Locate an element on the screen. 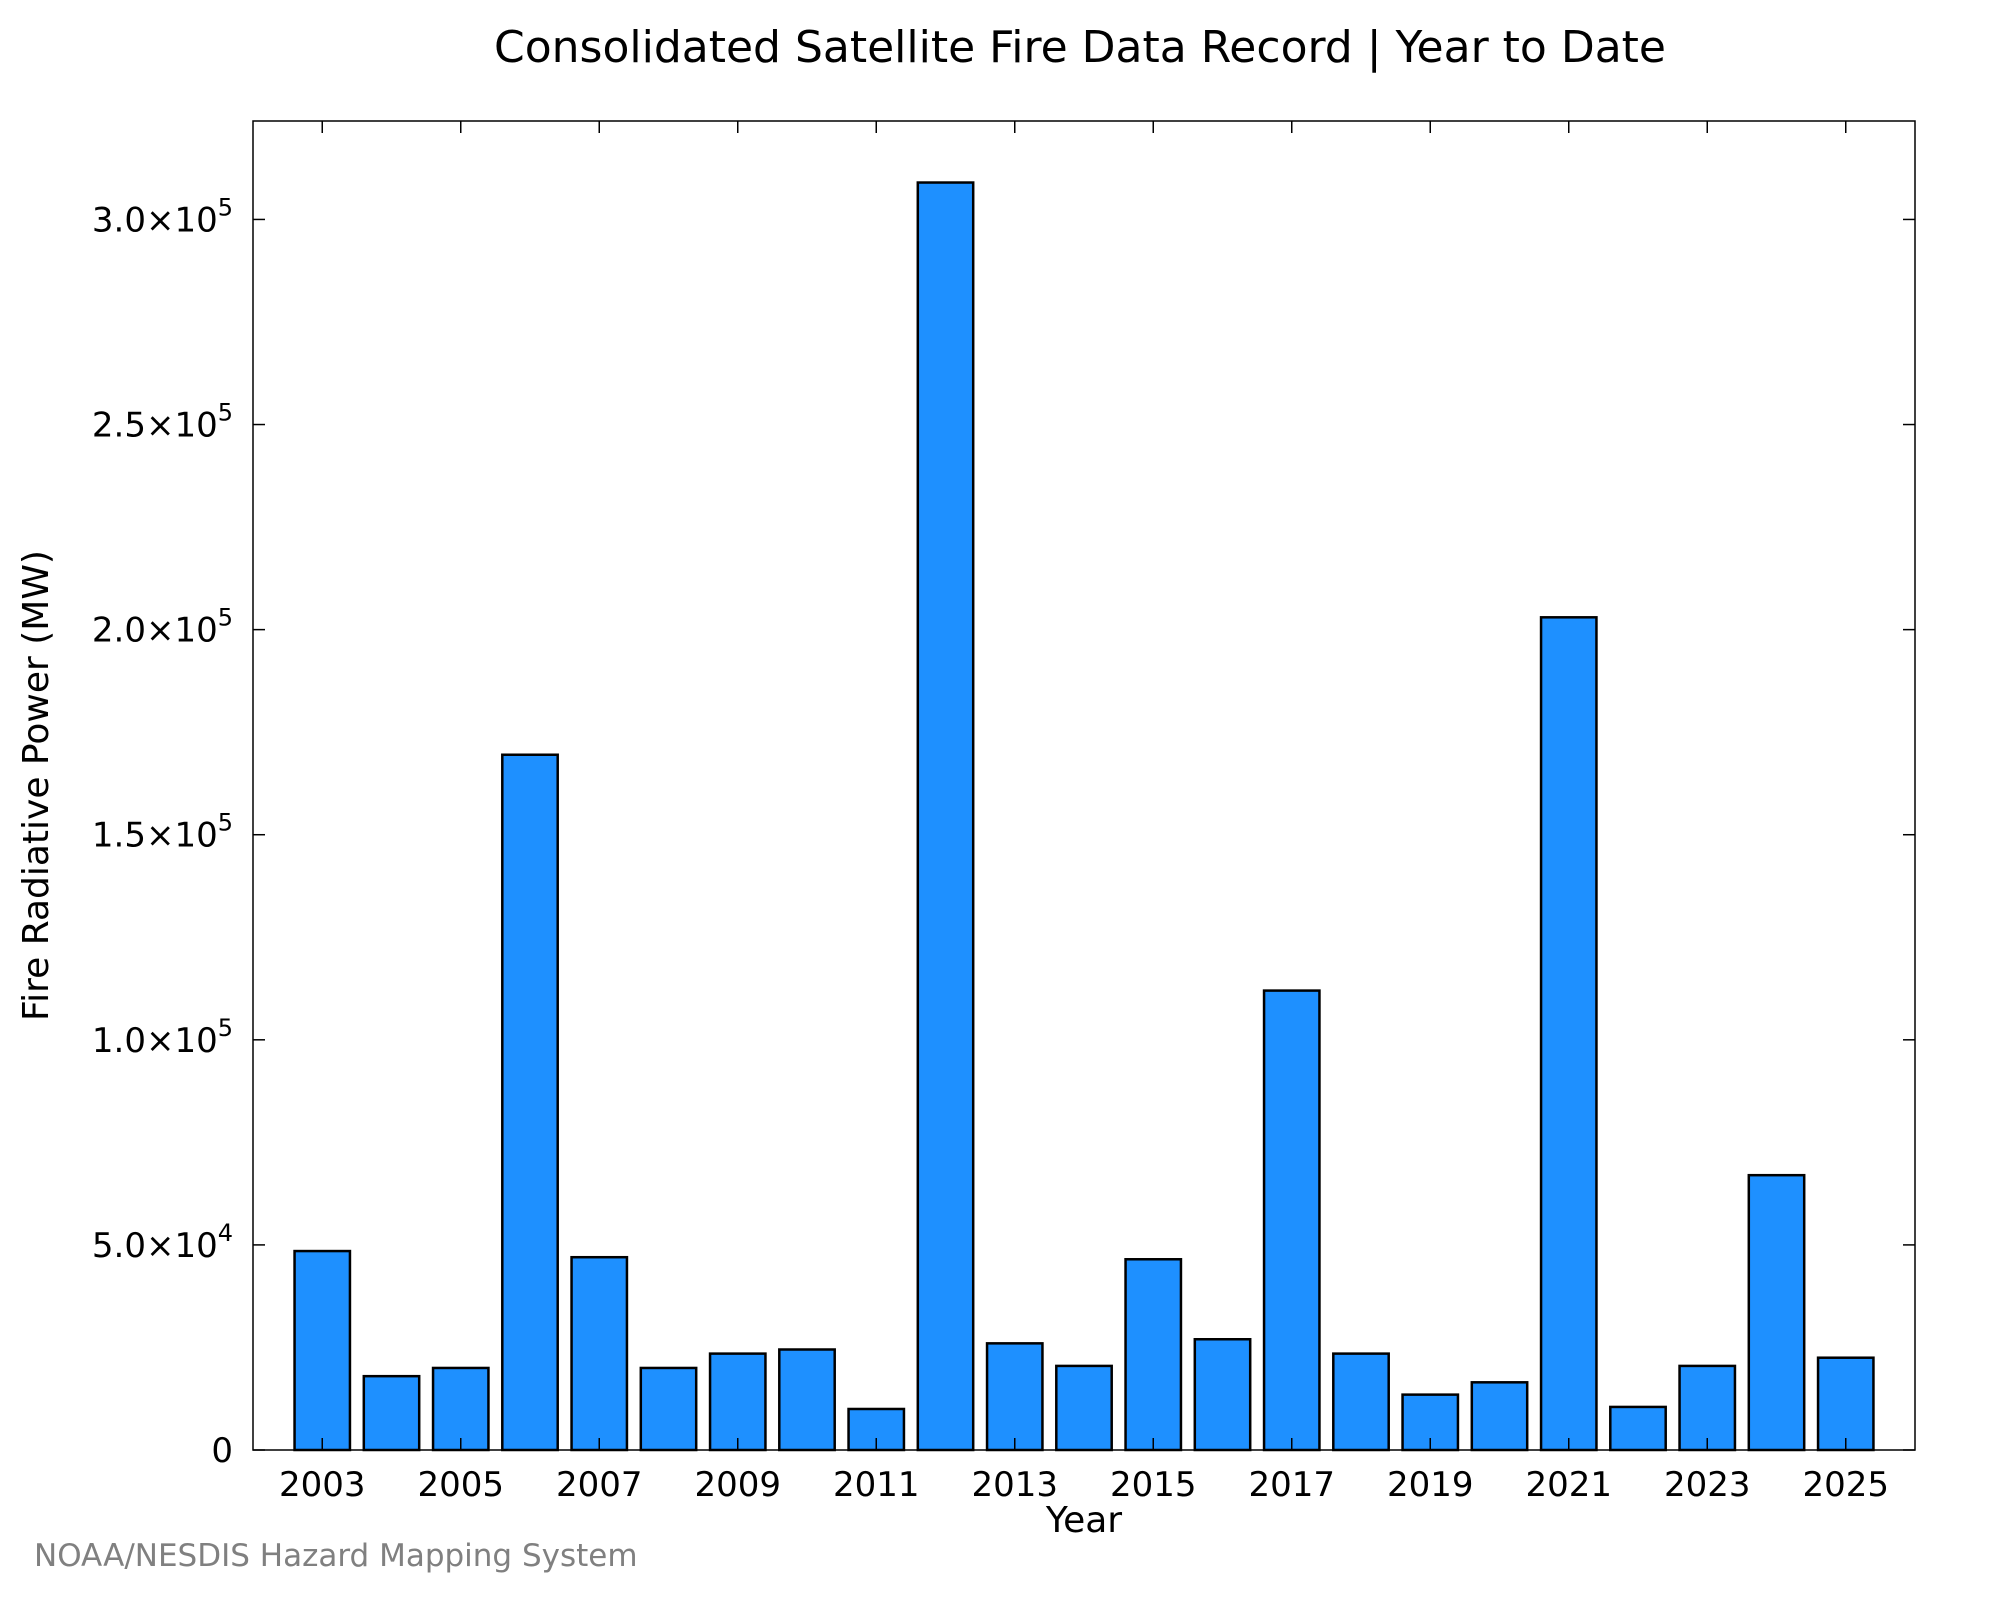  bar-2022 is located at coordinates (1638, 1428).